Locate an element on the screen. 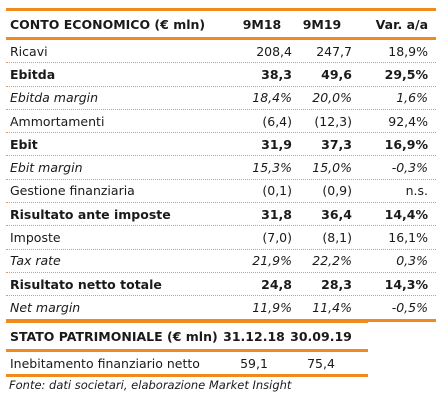  row-label: Ebit is located at coordinates (24, 144).